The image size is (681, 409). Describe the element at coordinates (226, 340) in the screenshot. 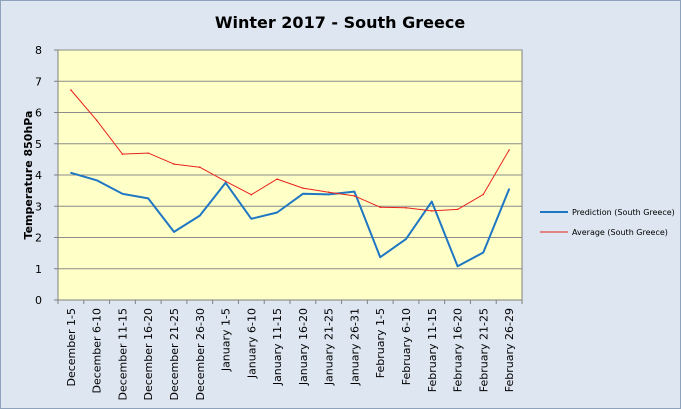

I see `x-tick-label: January 1-5` at that location.